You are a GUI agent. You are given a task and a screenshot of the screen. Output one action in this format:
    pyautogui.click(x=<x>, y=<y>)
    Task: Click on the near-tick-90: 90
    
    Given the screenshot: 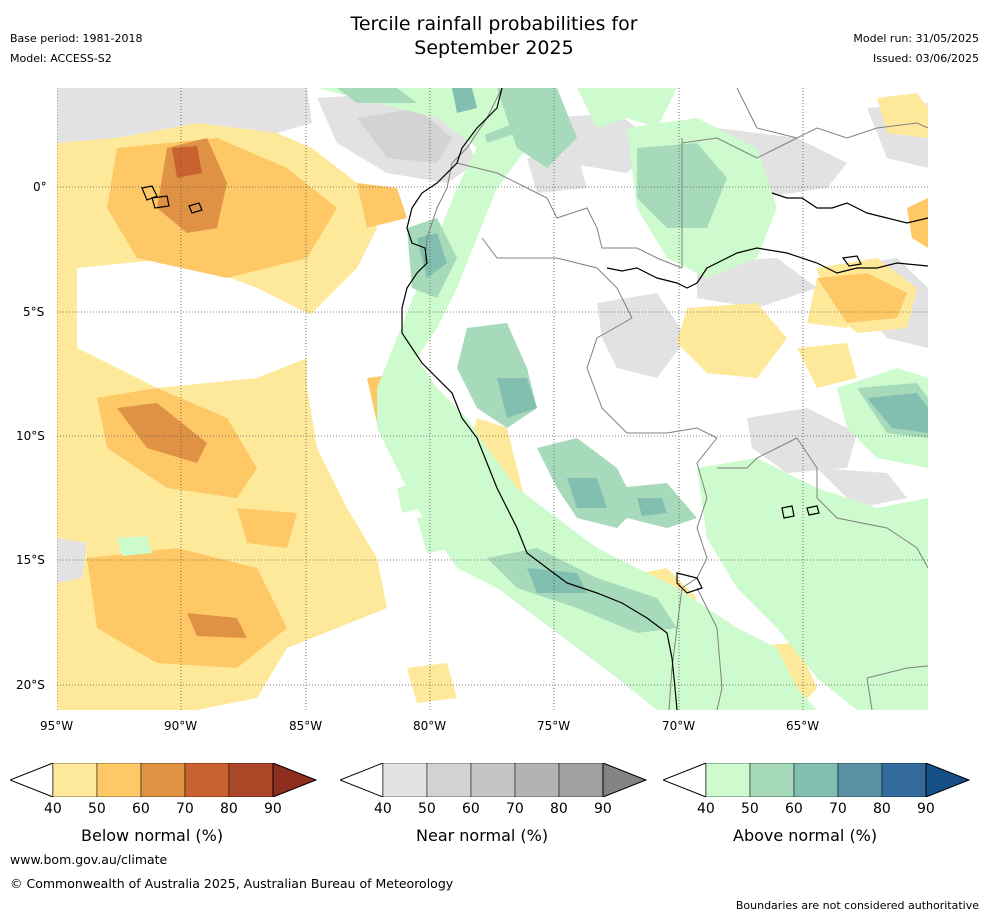 What is the action you would take?
    pyautogui.click(x=603, y=809)
    